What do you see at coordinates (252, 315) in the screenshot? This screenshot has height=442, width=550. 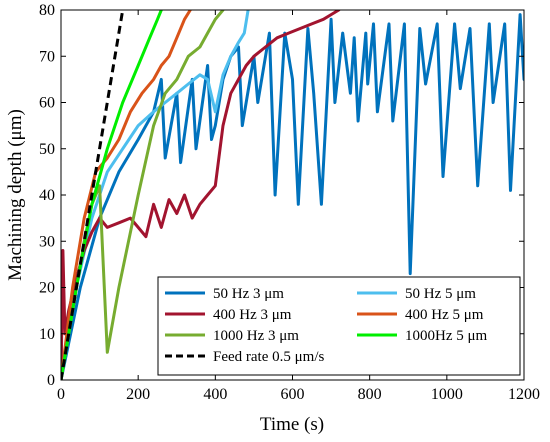 I see `legend-label: 400 Hz 3 μm` at bounding box center [252, 315].